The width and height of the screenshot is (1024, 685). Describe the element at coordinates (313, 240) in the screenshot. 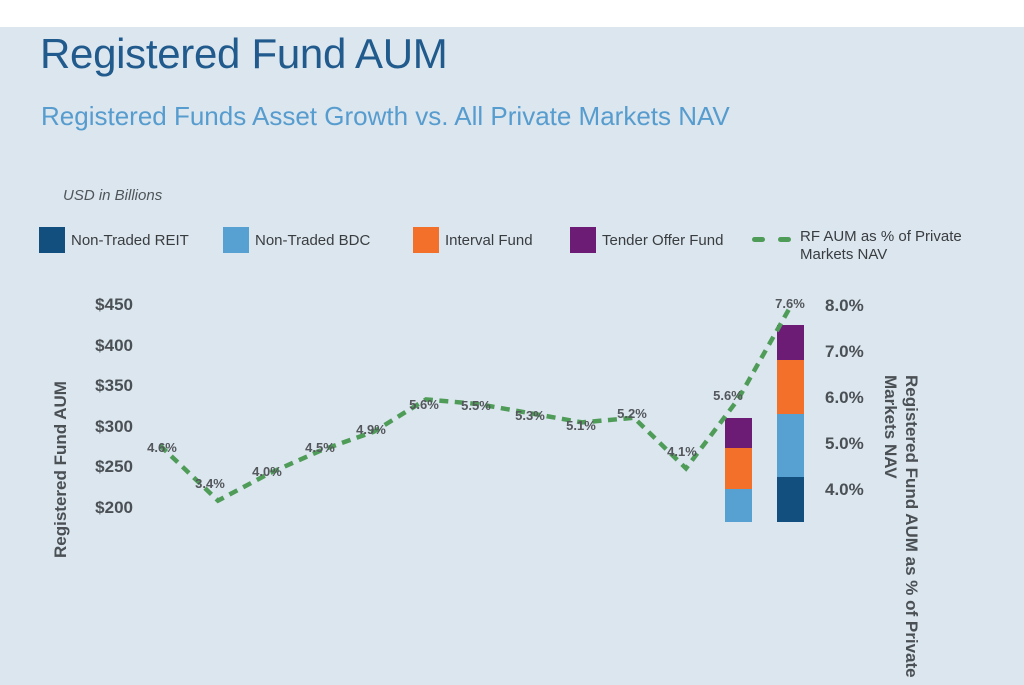

I see `legend-label: Non-Traded BDC` at that location.